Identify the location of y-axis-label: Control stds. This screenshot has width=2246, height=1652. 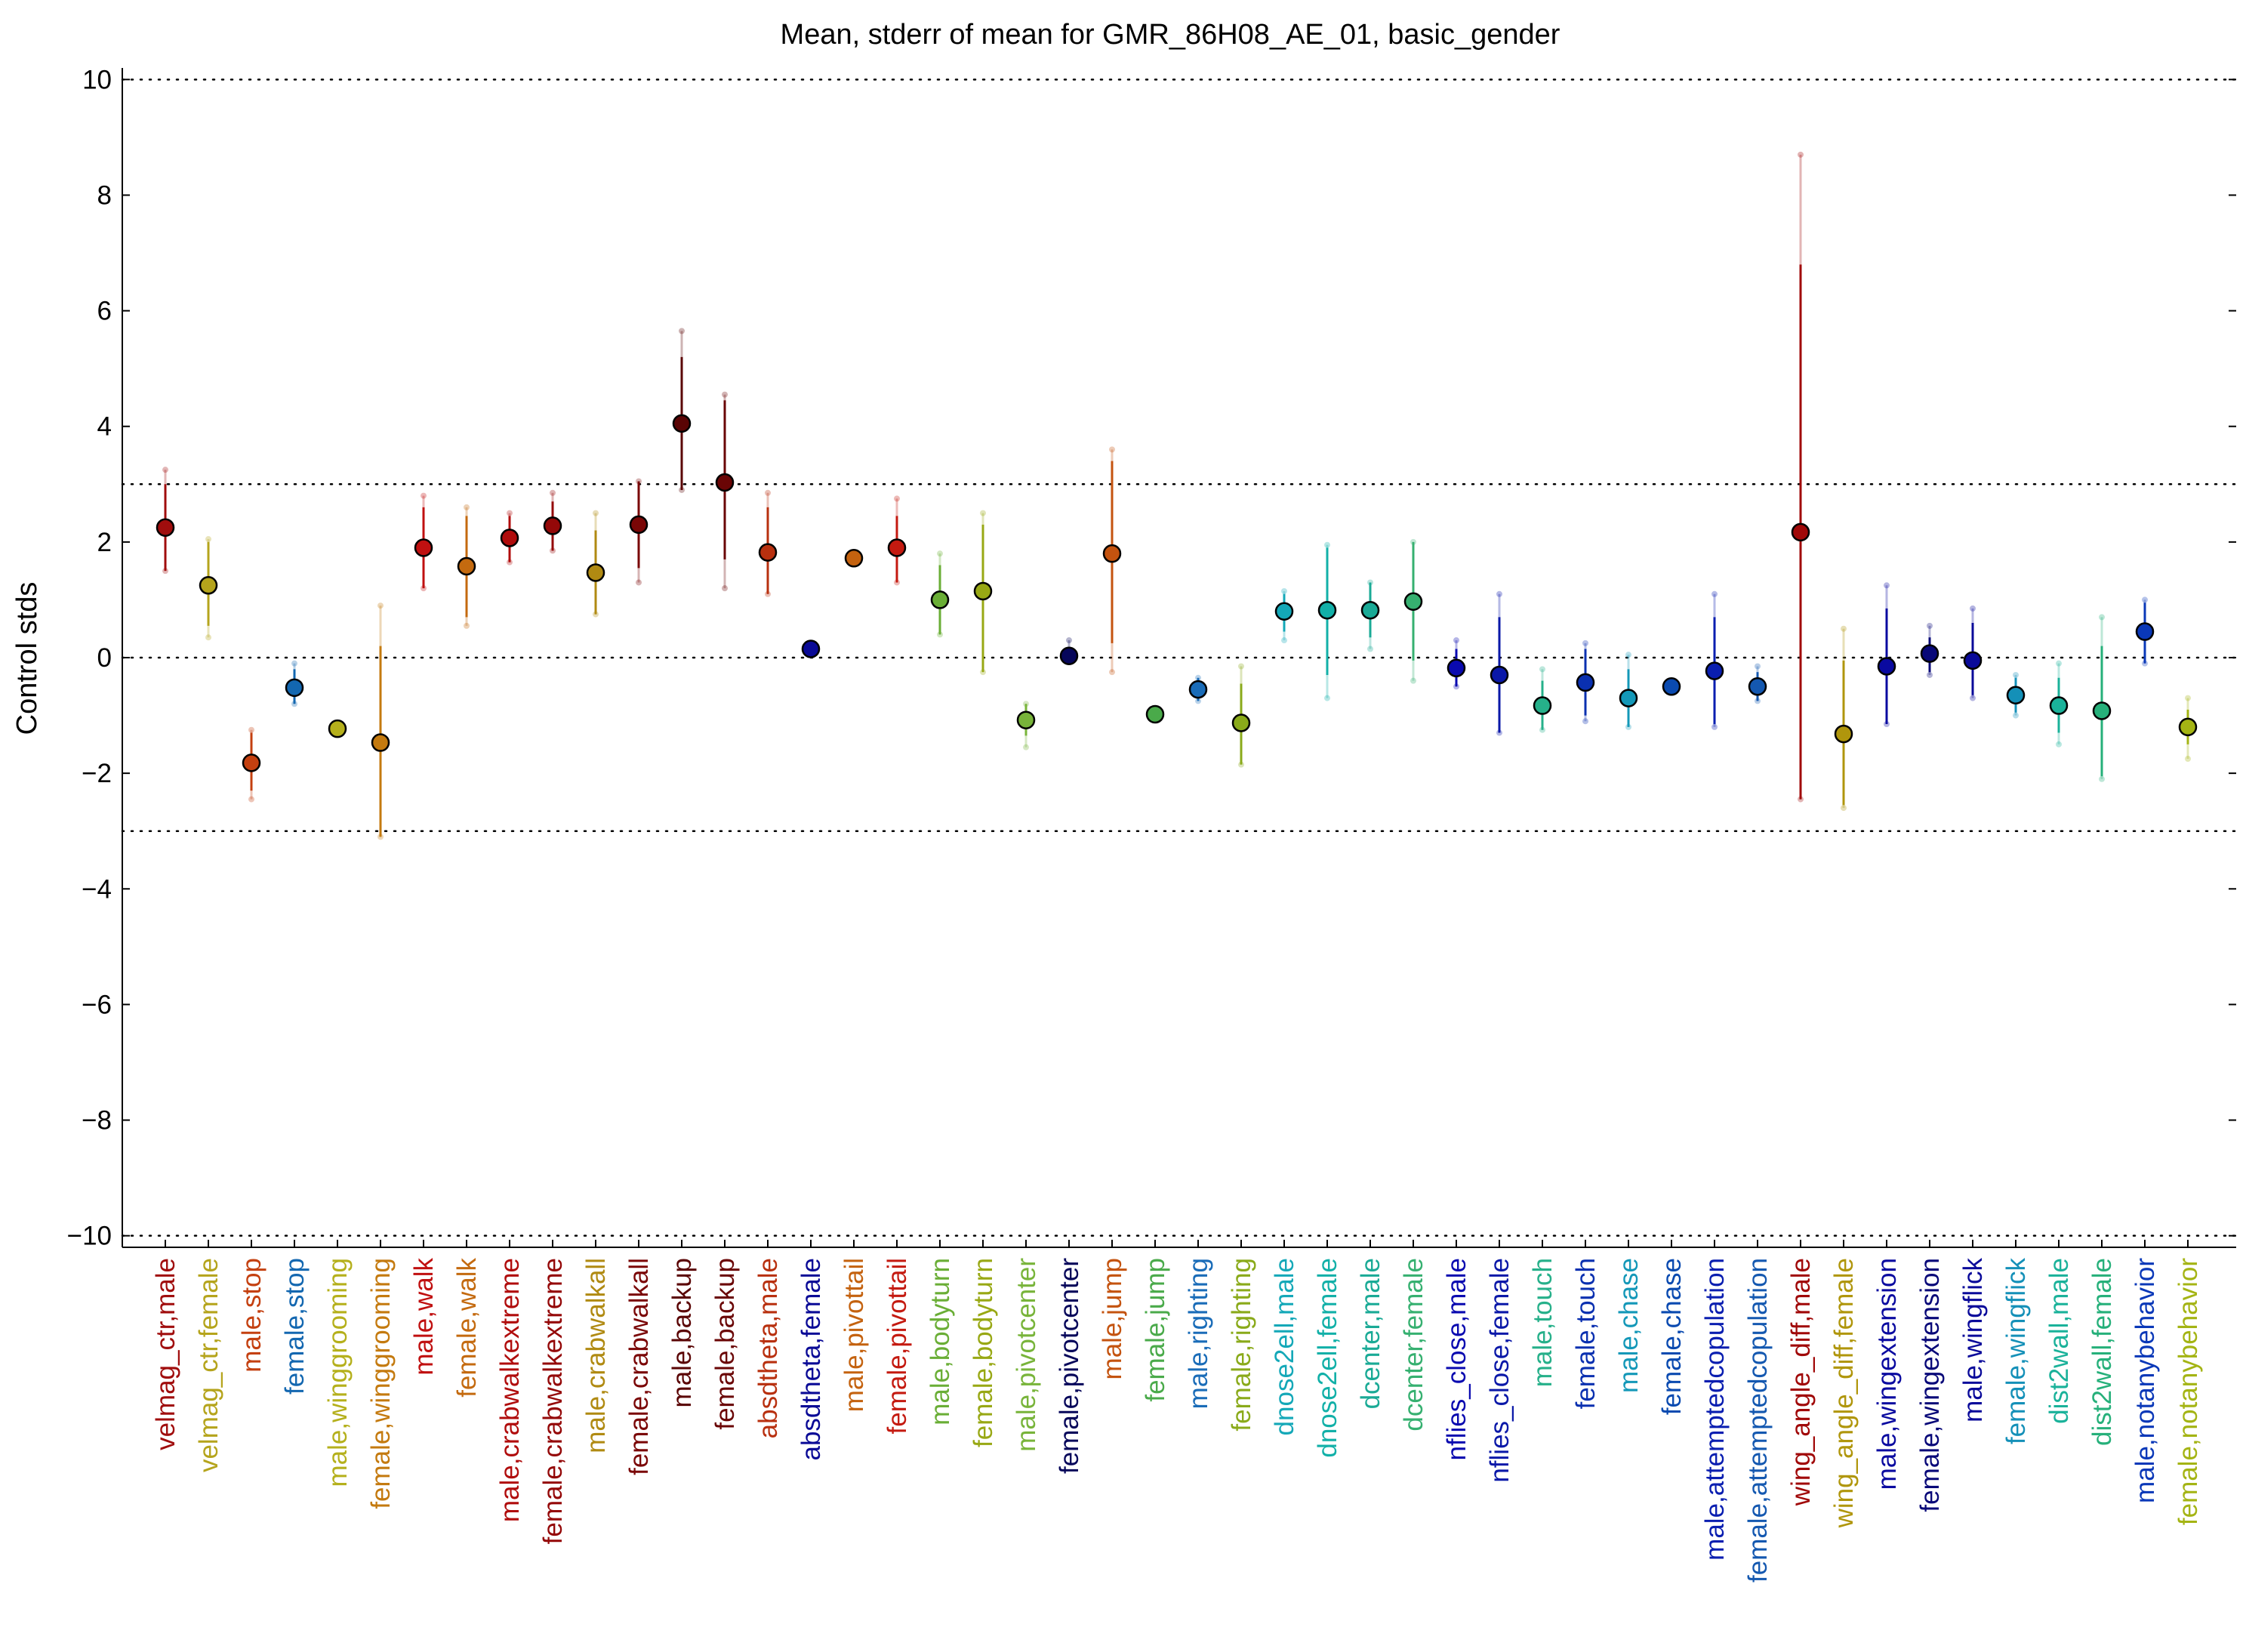
(27, 658).